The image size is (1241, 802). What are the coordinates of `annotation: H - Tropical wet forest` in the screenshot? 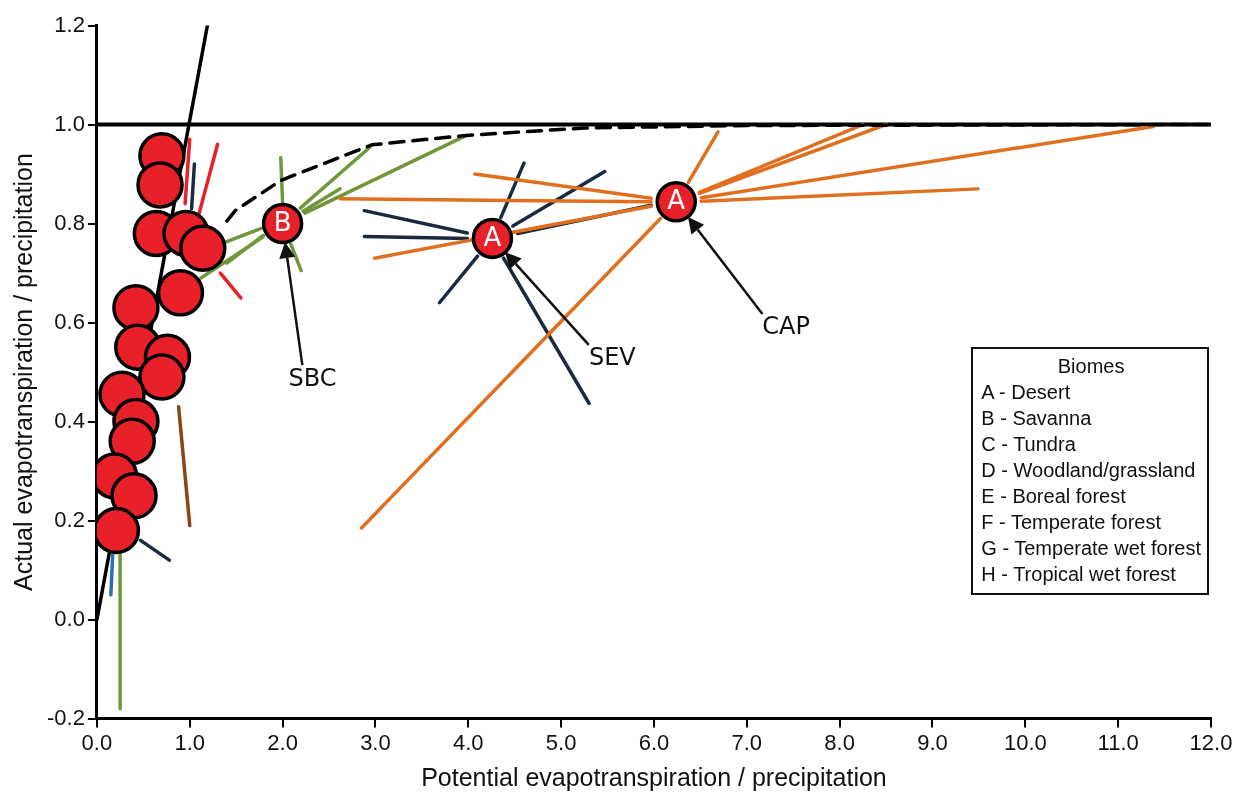 It's located at (1079, 575).